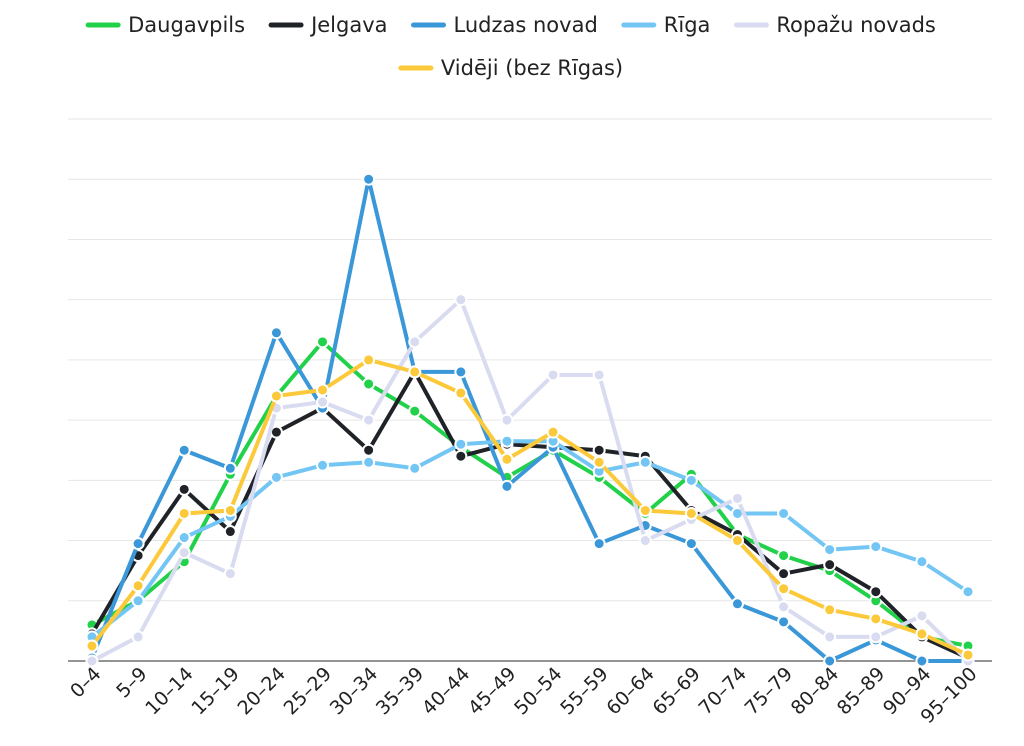 This screenshot has width=1024, height=746. I want to click on legend-item-ropazu-novads: Ropažu novads, so click(834, 25).